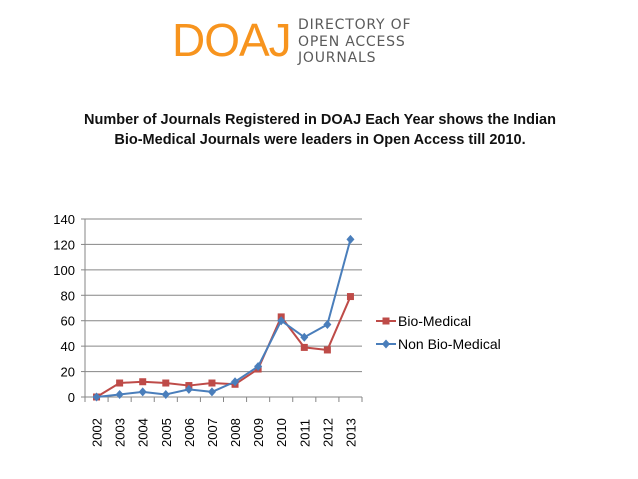  What do you see at coordinates (355, 25) in the screenshot?
I see `logo-line-1: DIRECTORY OF` at bounding box center [355, 25].